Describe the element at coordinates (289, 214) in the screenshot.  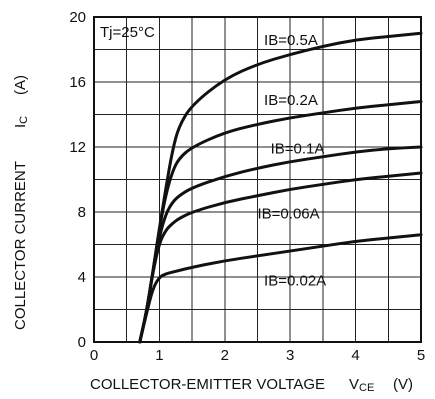
I see `inline-label-ib-0-06a: IB=0.06A` at that location.